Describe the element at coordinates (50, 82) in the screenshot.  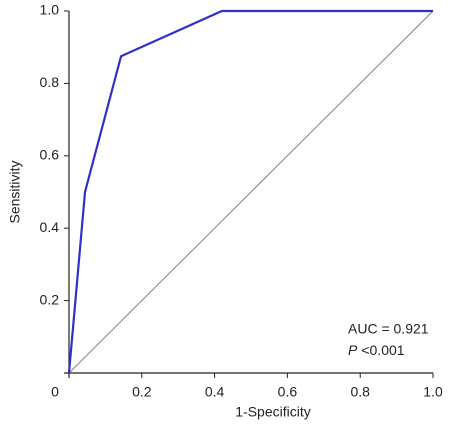
I see `y-tick-label: 0.8` at that location.